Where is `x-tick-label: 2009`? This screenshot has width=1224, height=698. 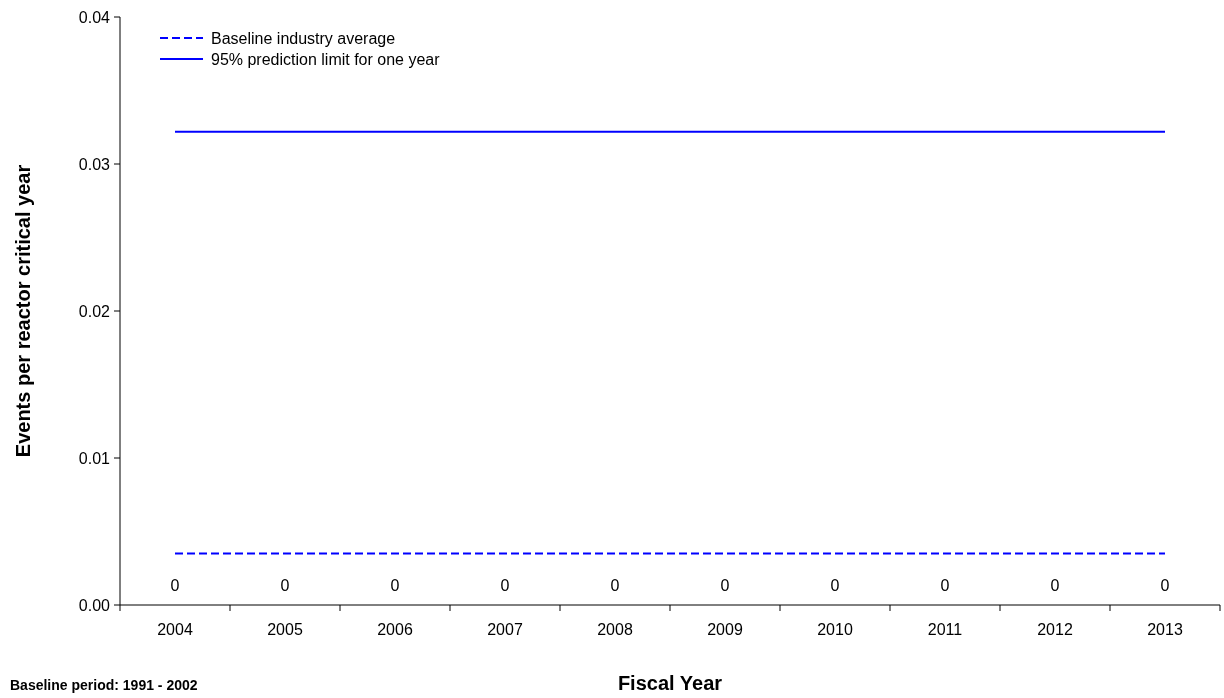 x-tick-label: 2009 is located at coordinates (725, 629).